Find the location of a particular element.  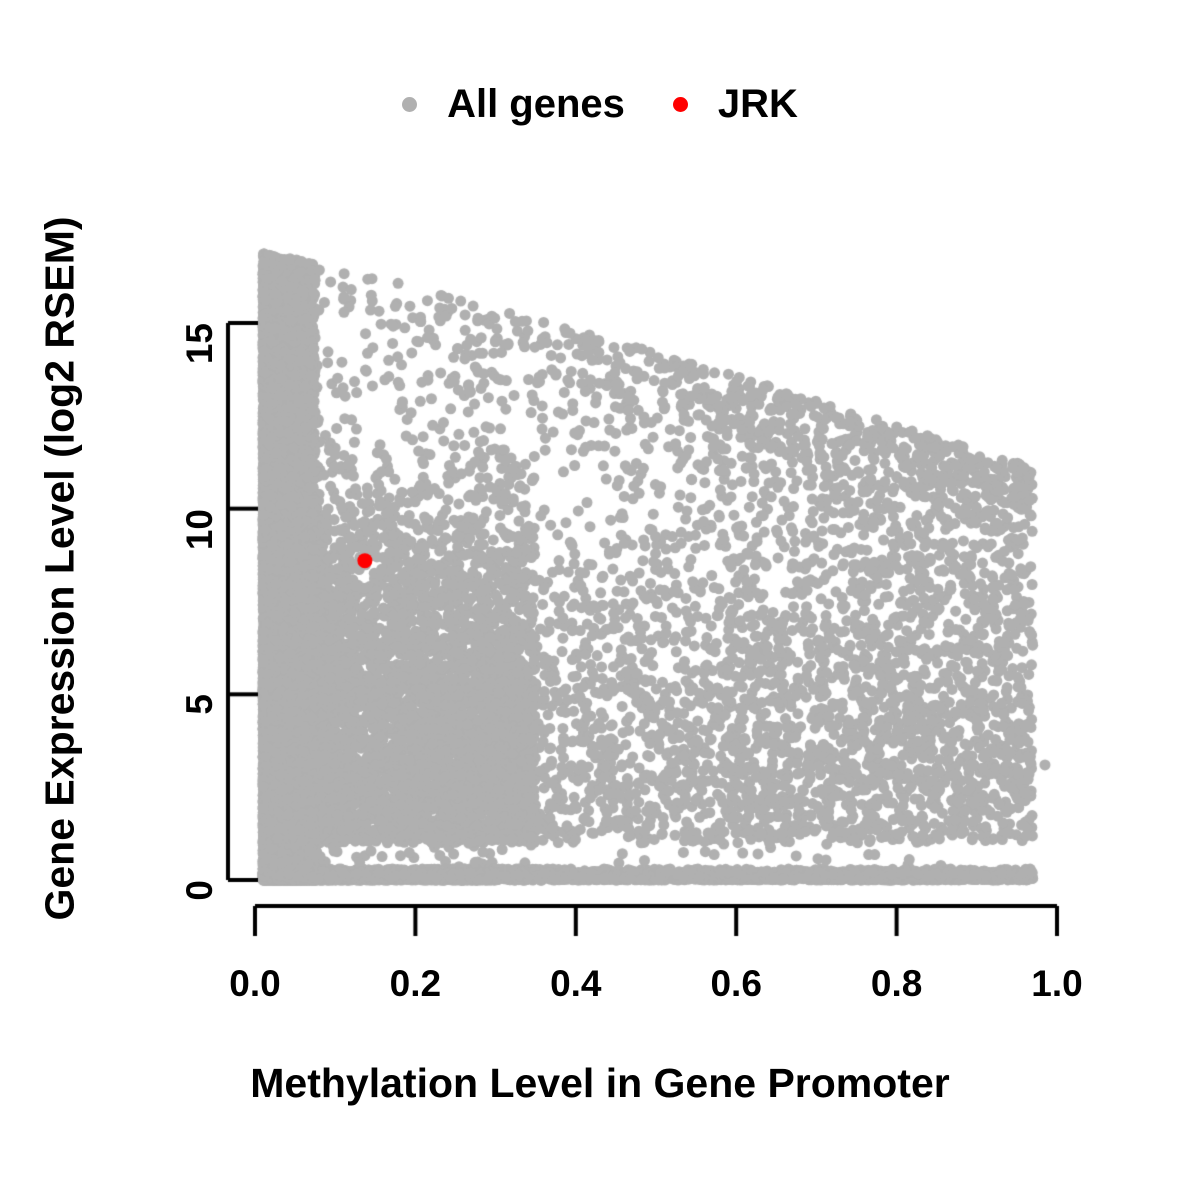

y-tick-label: 5 is located at coordinates (199, 704).